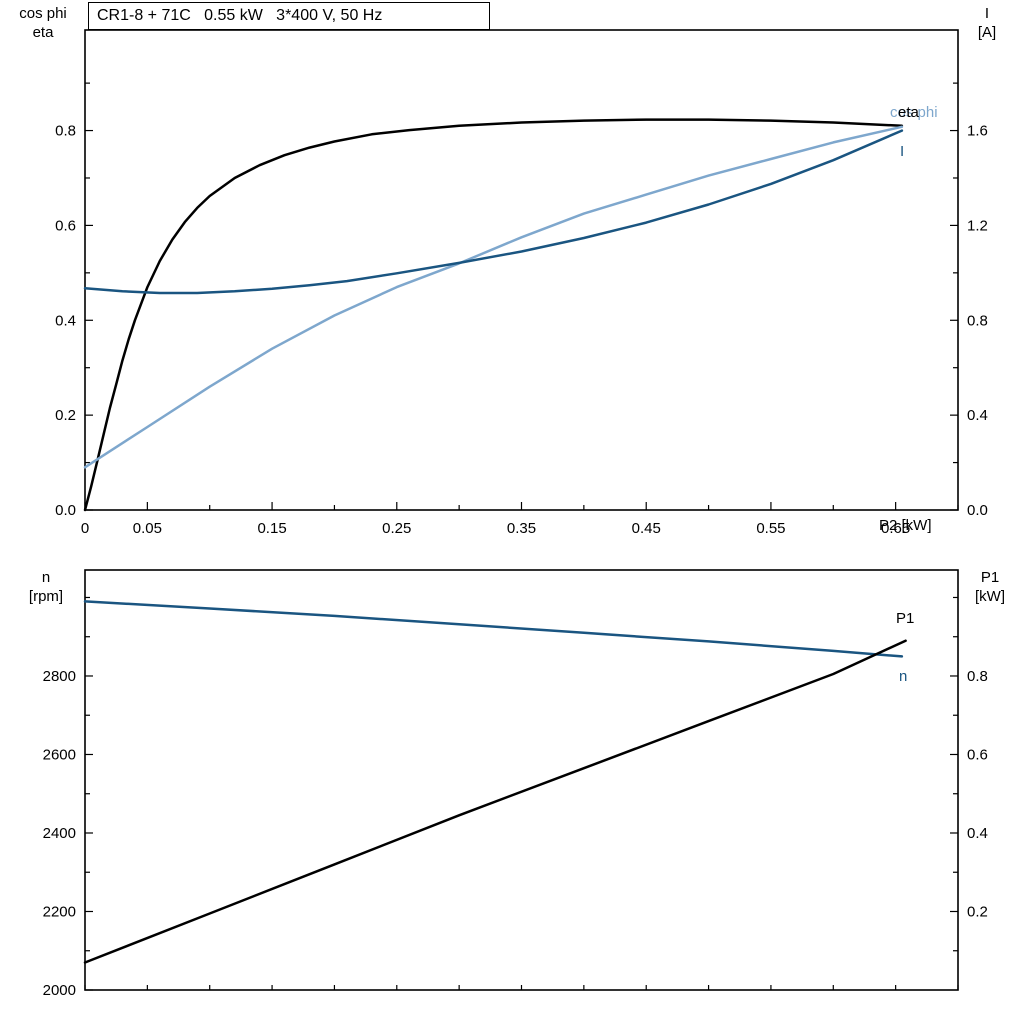 The height and width of the screenshot is (1024, 1024). Describe the element at coordinates (987, 23) in the screenshot. I see `top-right-axis-title: I [A]` at that location.